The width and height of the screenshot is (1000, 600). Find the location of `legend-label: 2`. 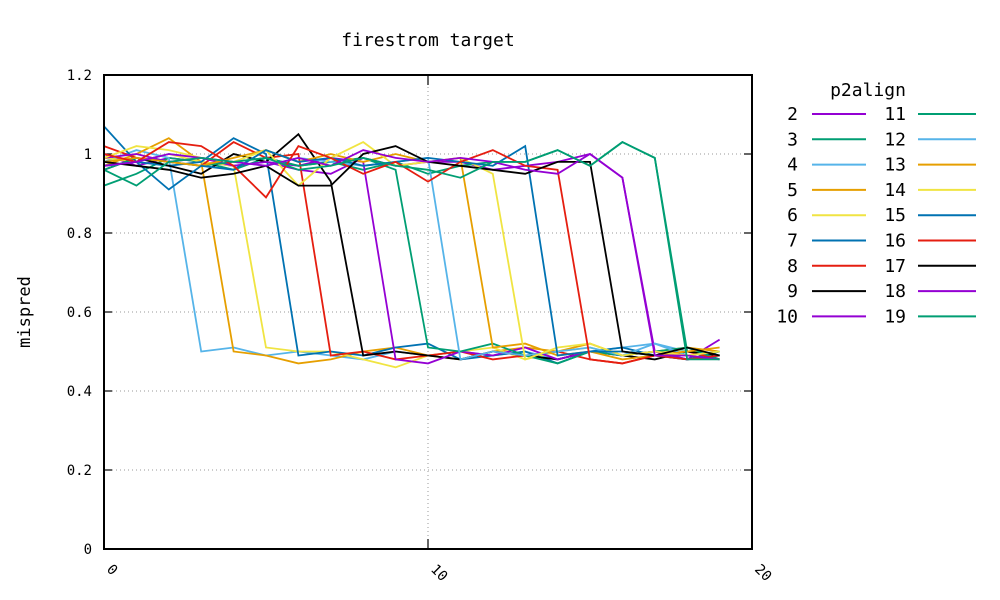

legend-label: 2 is located at coordinates (792, 114).